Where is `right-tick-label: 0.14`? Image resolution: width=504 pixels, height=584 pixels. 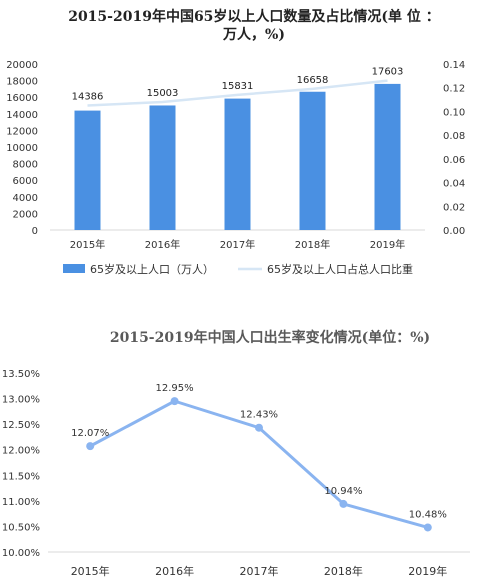 right-tick-label: 0.14 is located at coordinates (454, 65).